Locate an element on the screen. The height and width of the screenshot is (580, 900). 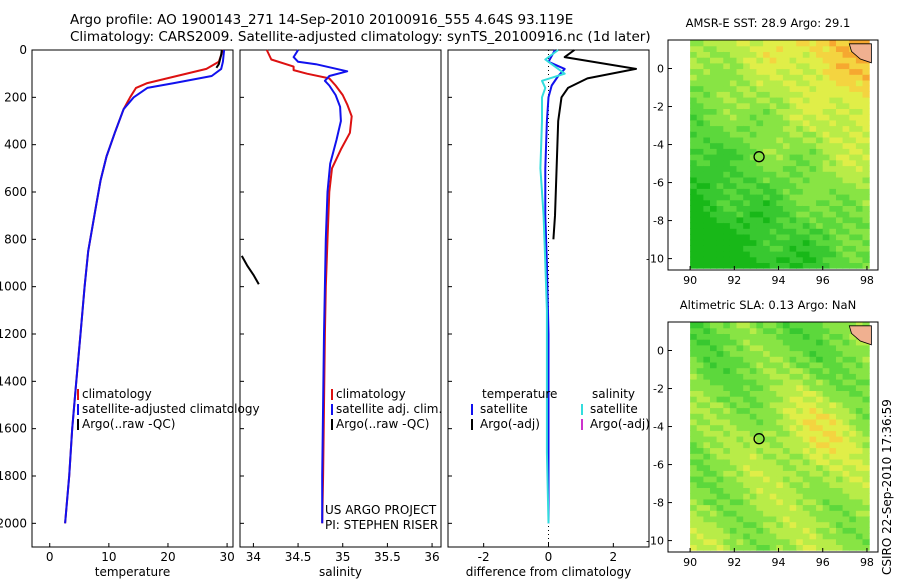
x-tick-label: 35 is located at coordinates (342, 557).